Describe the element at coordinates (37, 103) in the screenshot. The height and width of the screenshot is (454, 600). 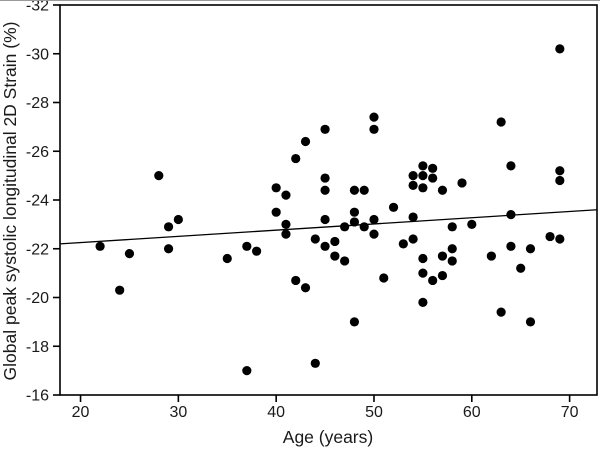
I see `y-tick-label: -28` at that location.